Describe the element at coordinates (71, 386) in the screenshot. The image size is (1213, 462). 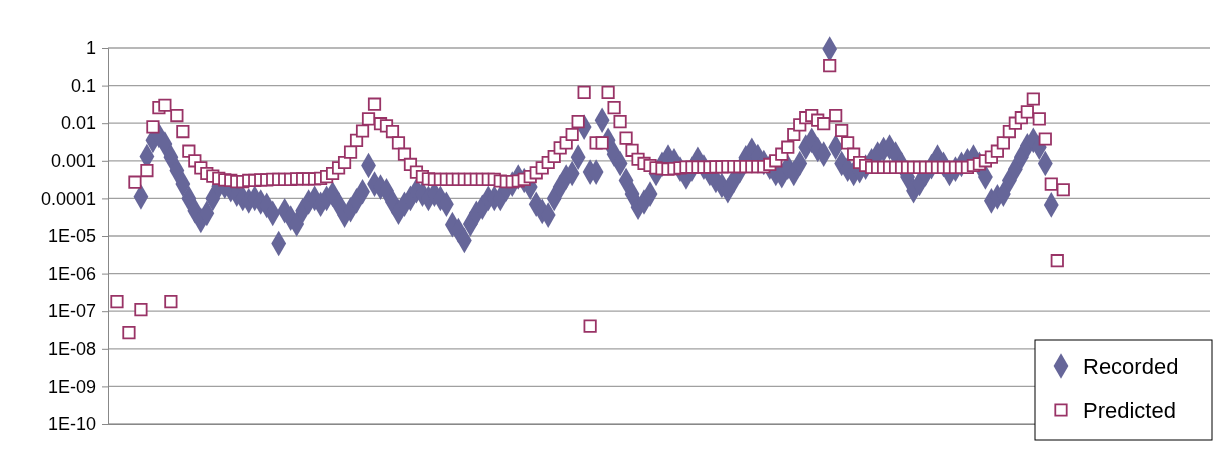
I see `y-tick-label: 1E-09` at that location.